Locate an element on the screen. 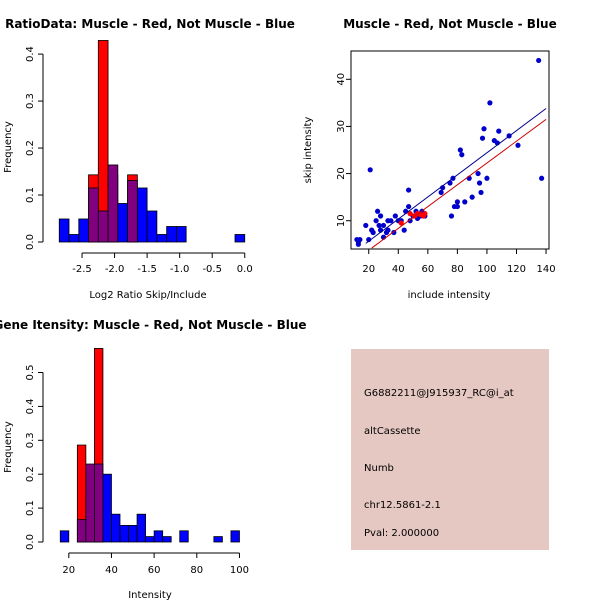 Image resolution: width=600 pixels, height=600 pixels. y-tick-label: 10 is located at coordinates (341, 220).